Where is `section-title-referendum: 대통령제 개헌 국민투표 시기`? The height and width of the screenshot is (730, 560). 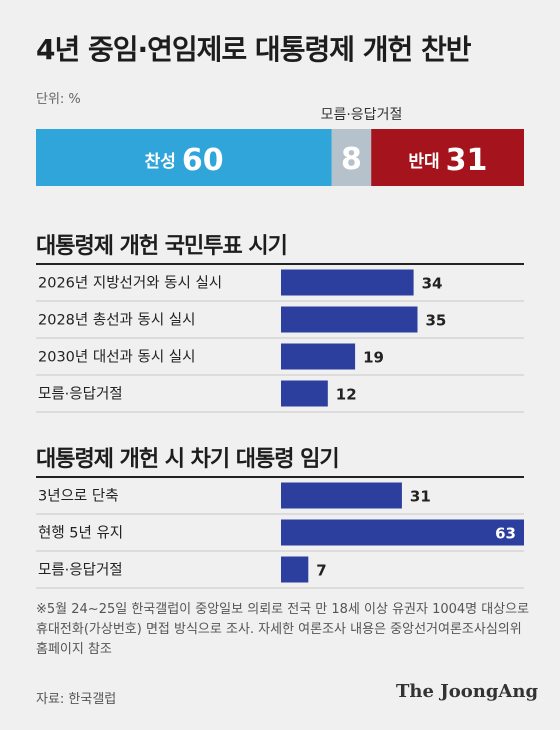
section-title-referendum: 대통령제 개헌 국민투표 시기 is located at coordinates (162, 246).